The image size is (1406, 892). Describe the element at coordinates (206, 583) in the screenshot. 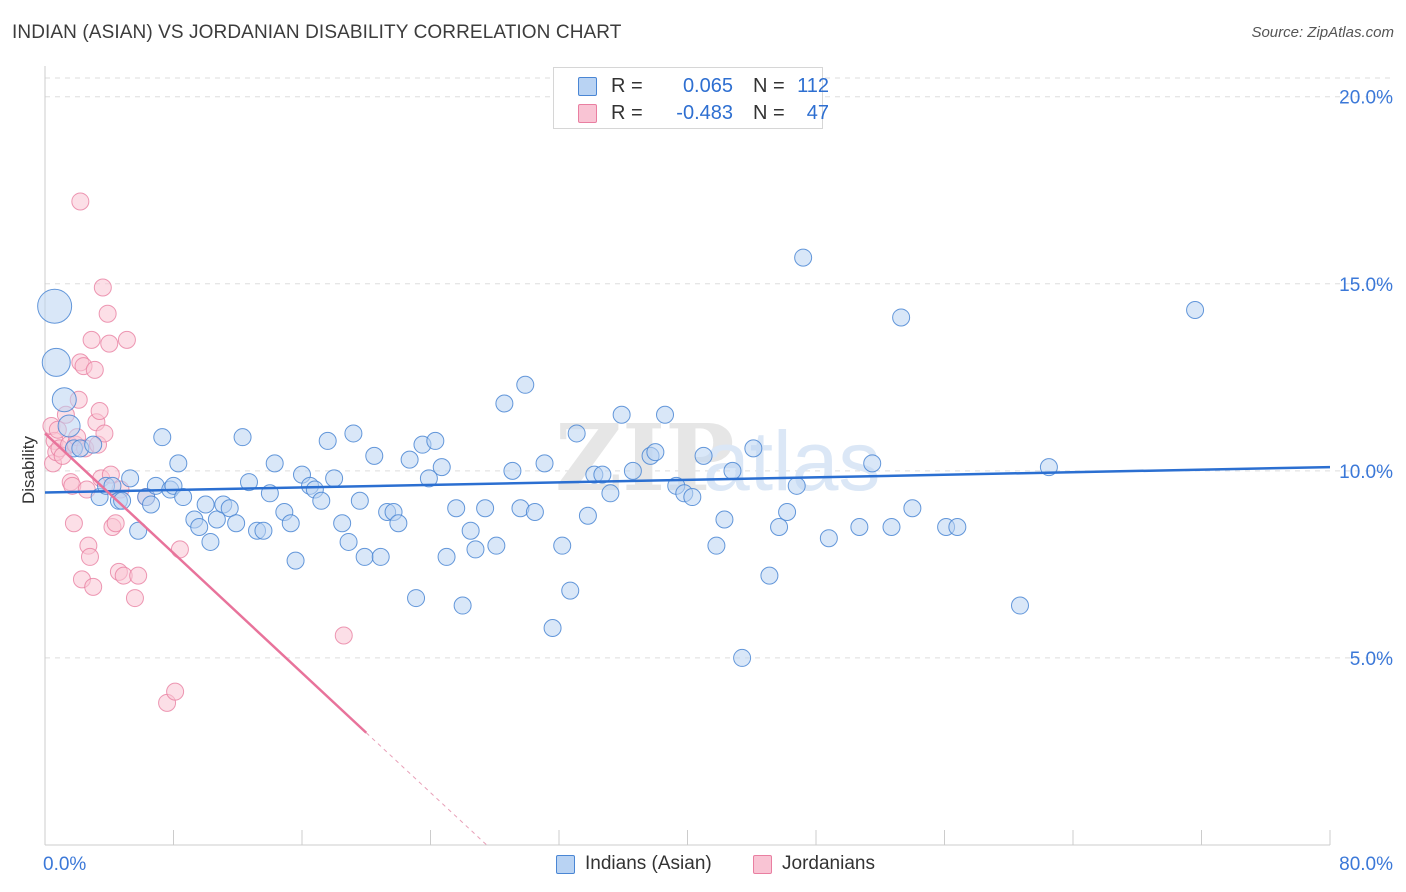

I see `jordanians-trend-line` at that location.